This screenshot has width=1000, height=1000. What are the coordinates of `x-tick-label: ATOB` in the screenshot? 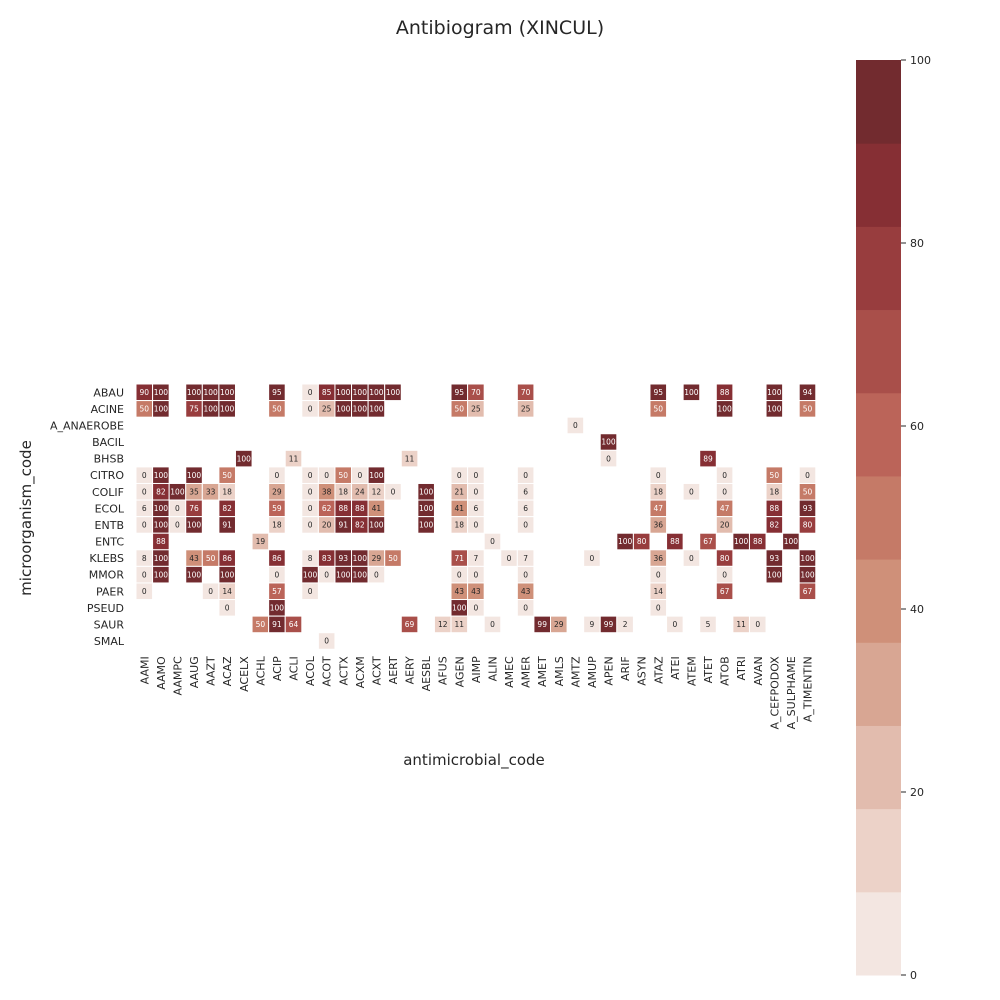 It's located at (725, 671).